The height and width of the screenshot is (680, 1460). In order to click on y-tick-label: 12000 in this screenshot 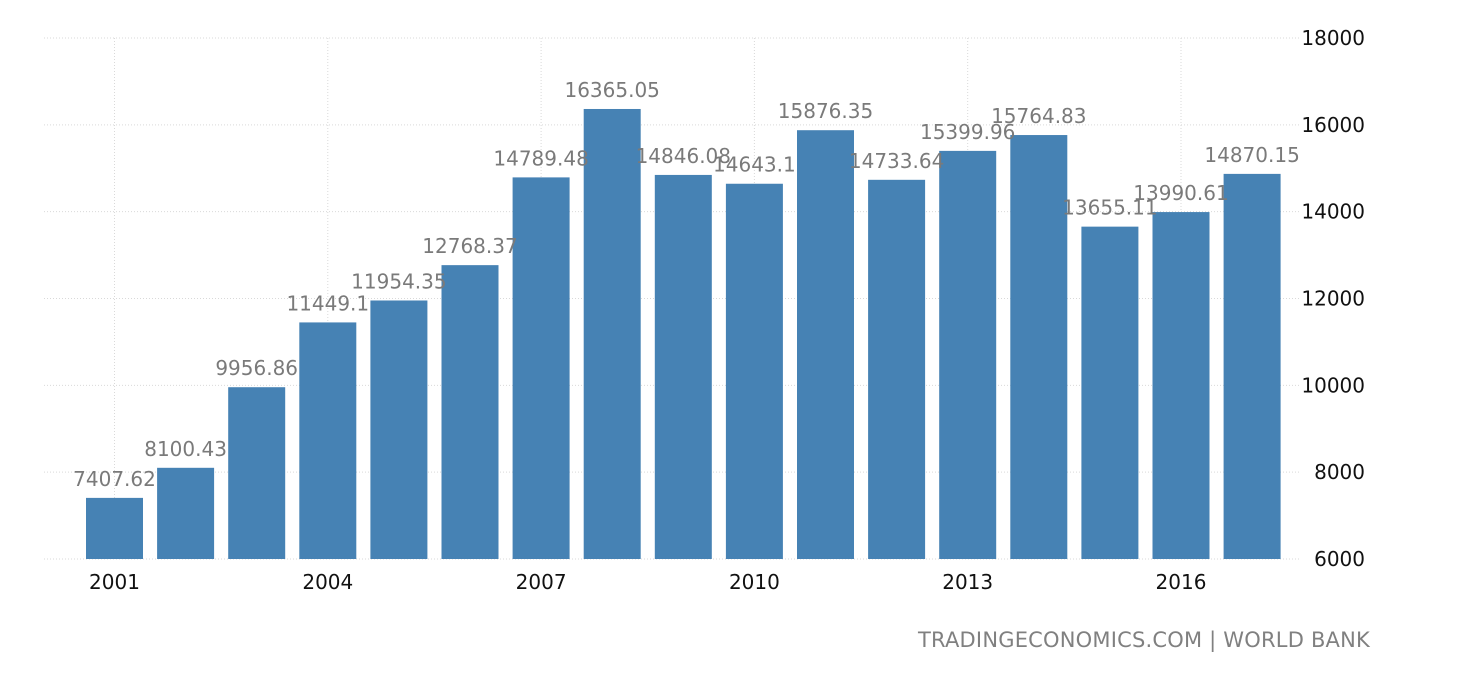, I will do `click(1333, 299)`.